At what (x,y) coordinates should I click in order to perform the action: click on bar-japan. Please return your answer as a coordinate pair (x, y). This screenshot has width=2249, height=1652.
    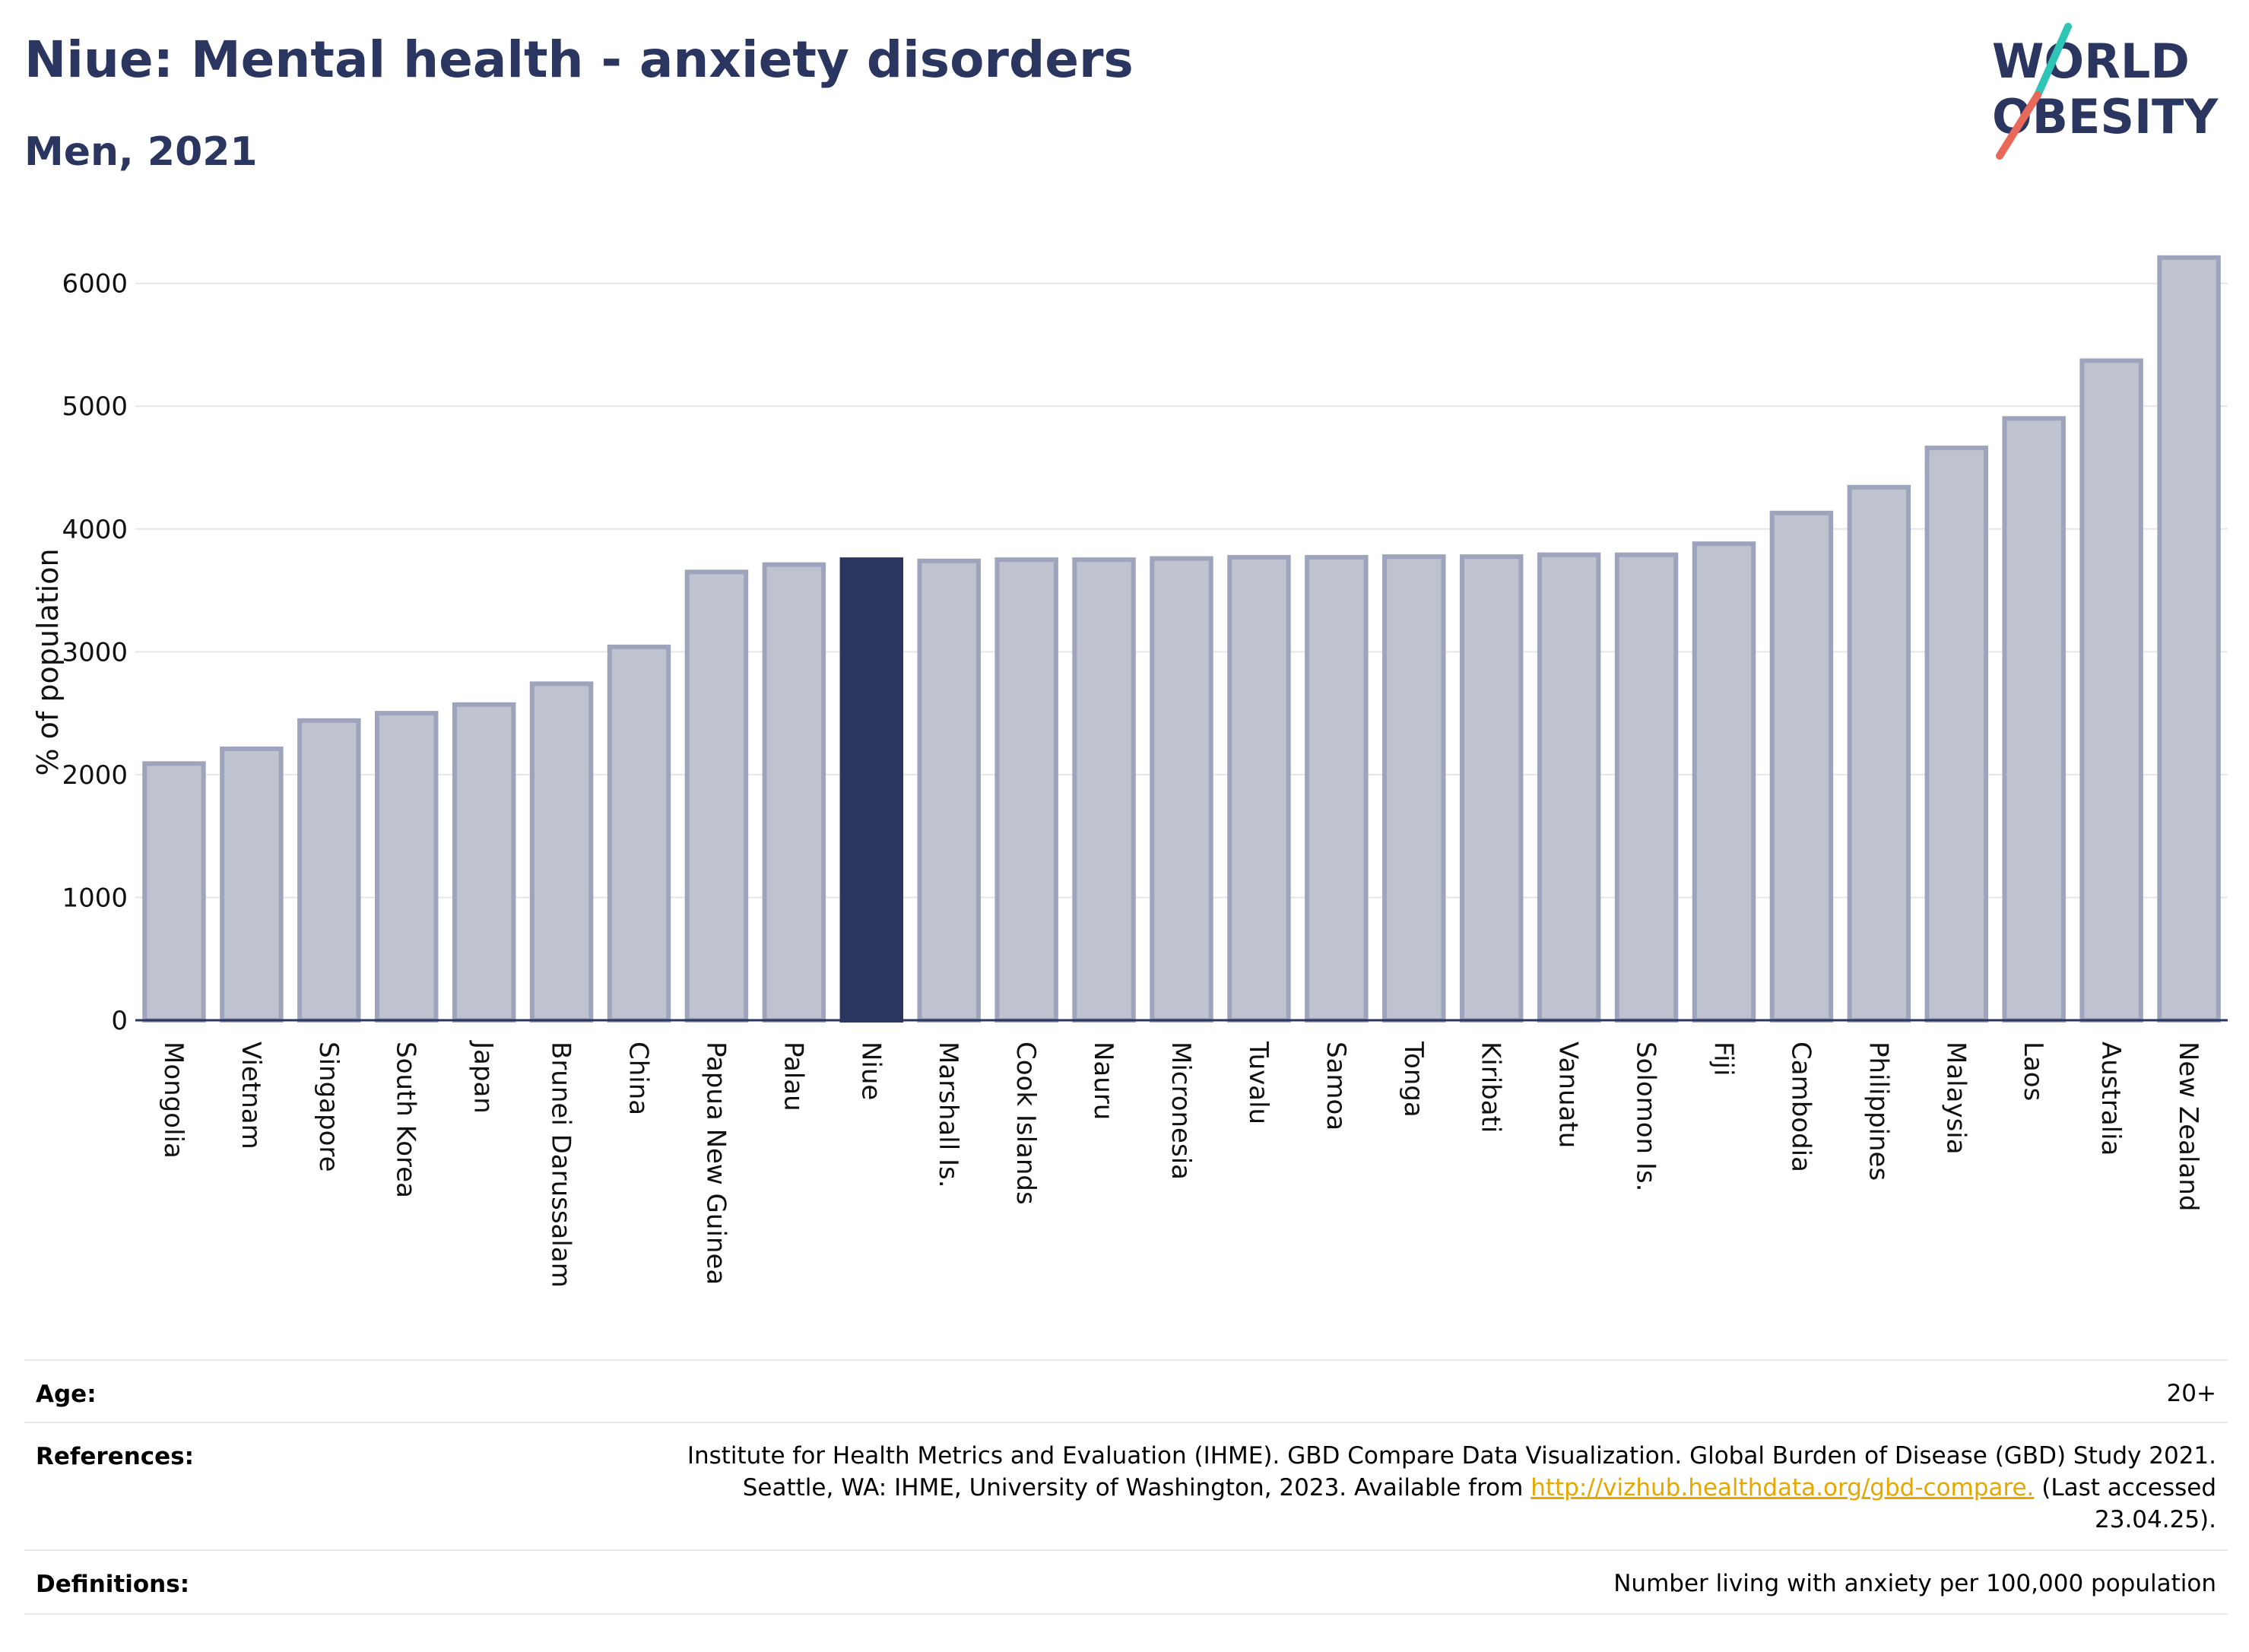
    Looking at the image, I should click on (484, 862).